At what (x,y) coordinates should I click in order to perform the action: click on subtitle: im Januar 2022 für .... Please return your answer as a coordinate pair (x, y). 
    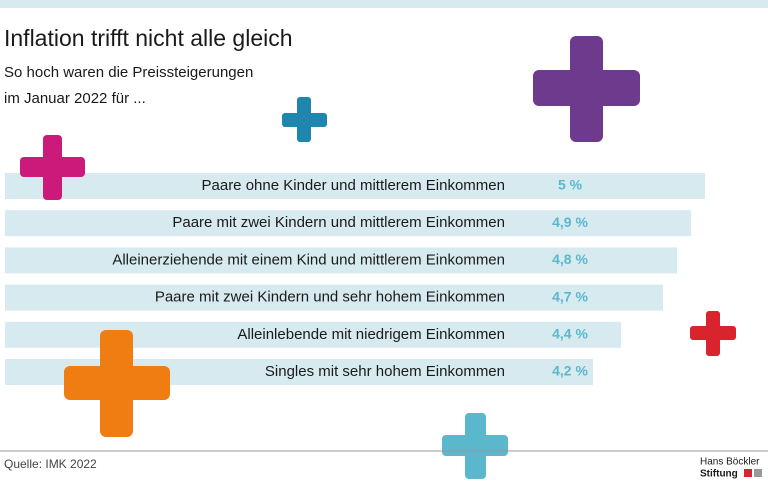
    Looking at the image, I should click on (75, 98).